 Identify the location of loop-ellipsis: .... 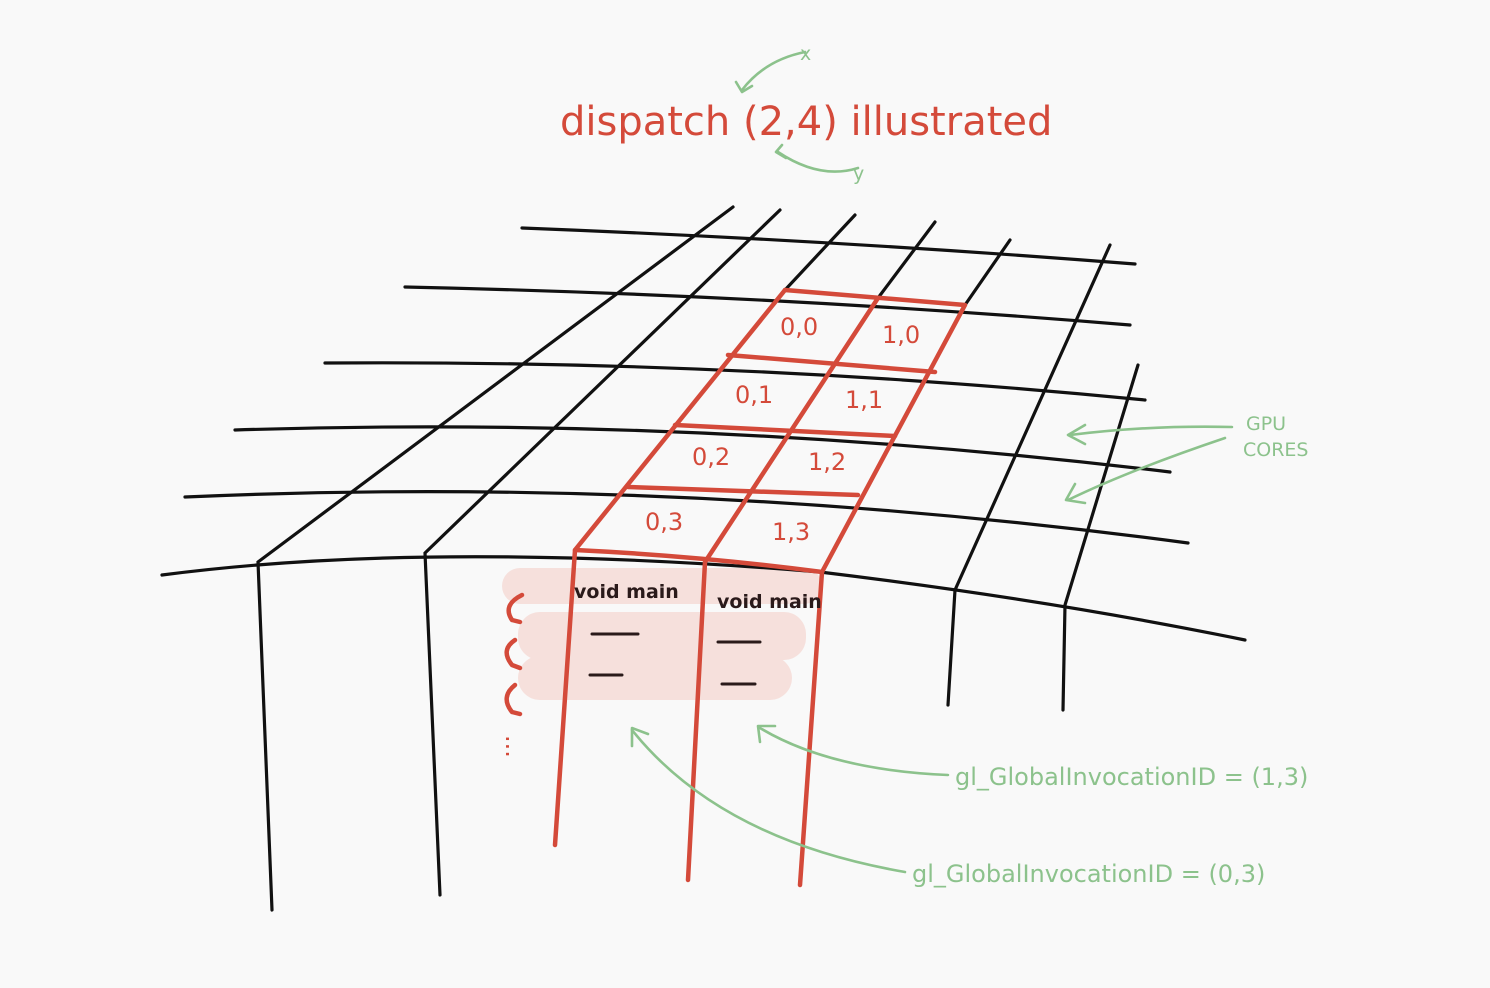
(514, 746).